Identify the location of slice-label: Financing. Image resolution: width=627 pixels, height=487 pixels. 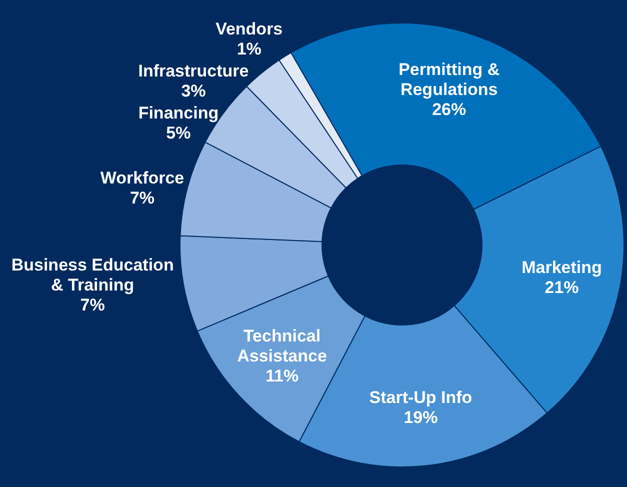
(178, 112).